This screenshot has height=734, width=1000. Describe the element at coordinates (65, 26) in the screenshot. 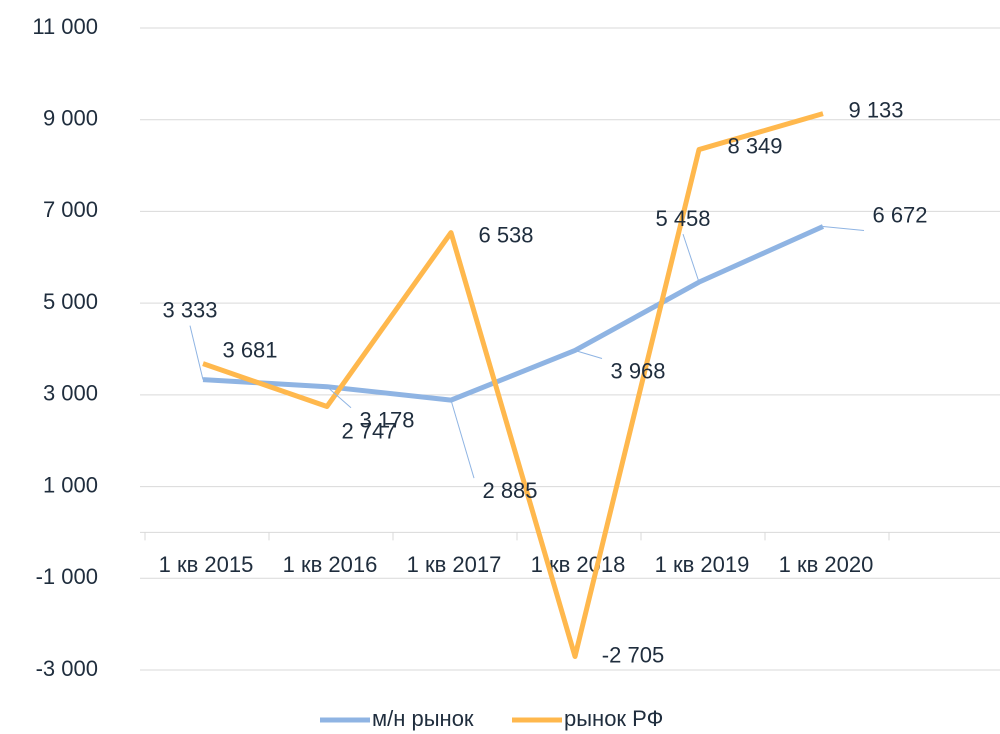

I see `y-tick-label: 11 000` at that location.